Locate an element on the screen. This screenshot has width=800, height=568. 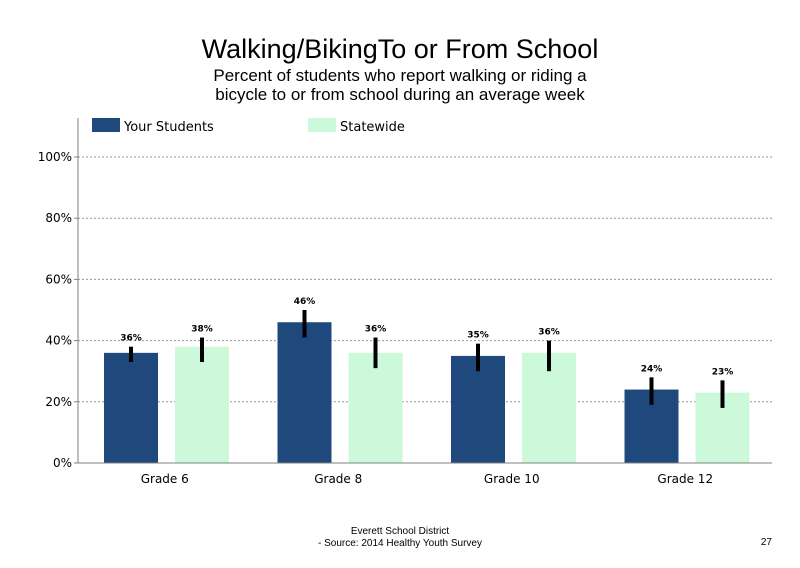
data-label: 23% is located at coordinates (723, 372).